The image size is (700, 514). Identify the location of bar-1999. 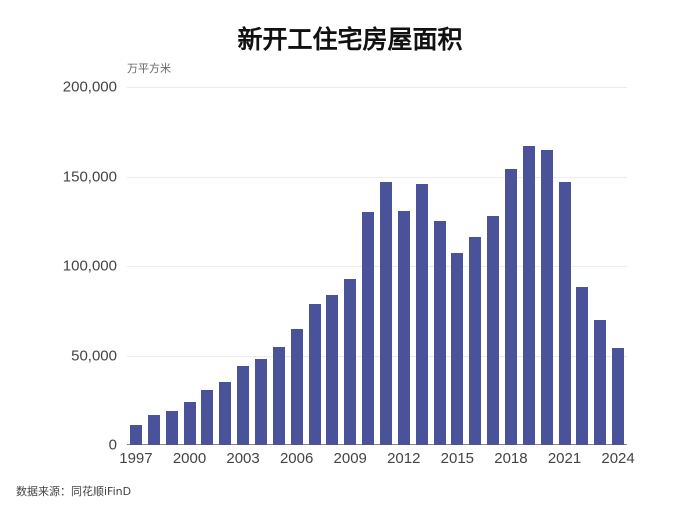
(171, 428).